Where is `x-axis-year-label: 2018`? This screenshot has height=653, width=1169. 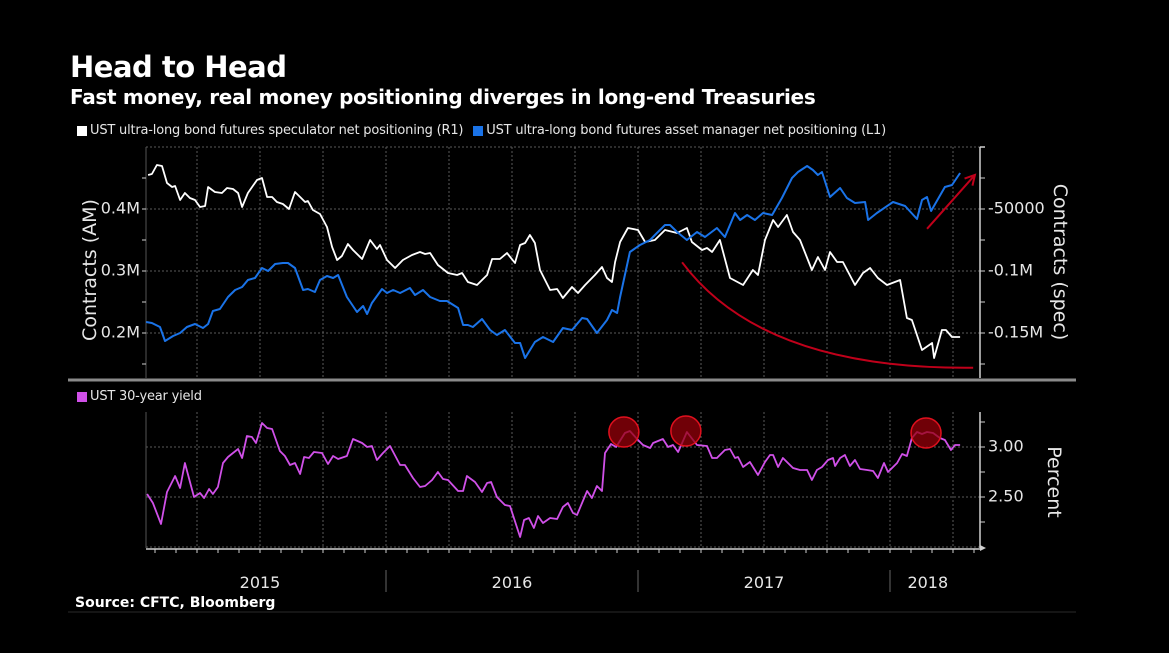 x-axis-year-label: 2018 is located at coordinates (928, 582).